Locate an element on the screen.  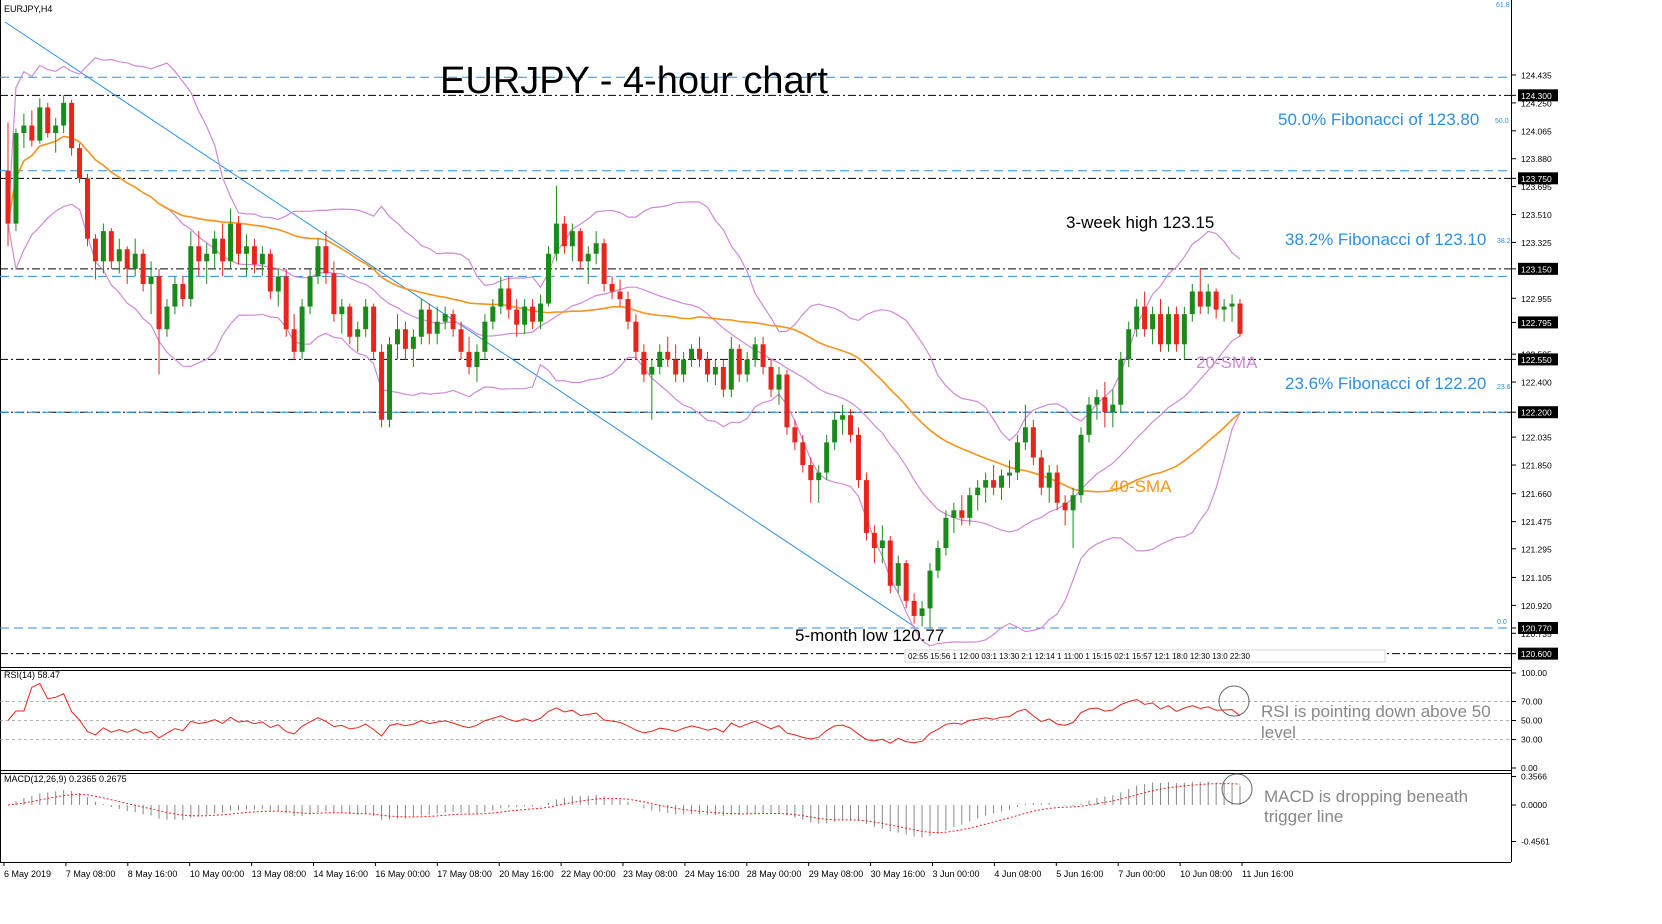
time-label: 10 Jun 08:00 is located at coordinates (1206, 874).